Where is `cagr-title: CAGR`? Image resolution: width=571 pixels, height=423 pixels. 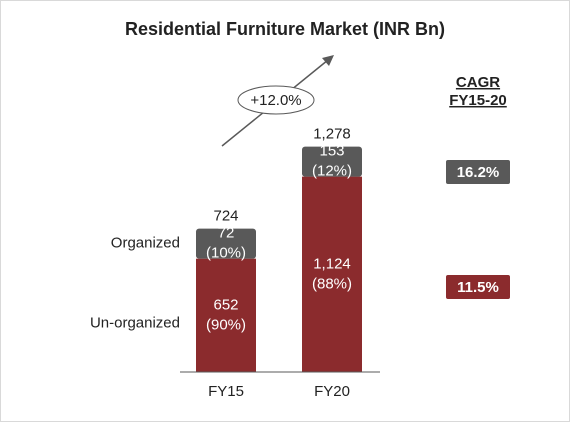
cagr-title: CAGR is located at coordinates (478, 82).